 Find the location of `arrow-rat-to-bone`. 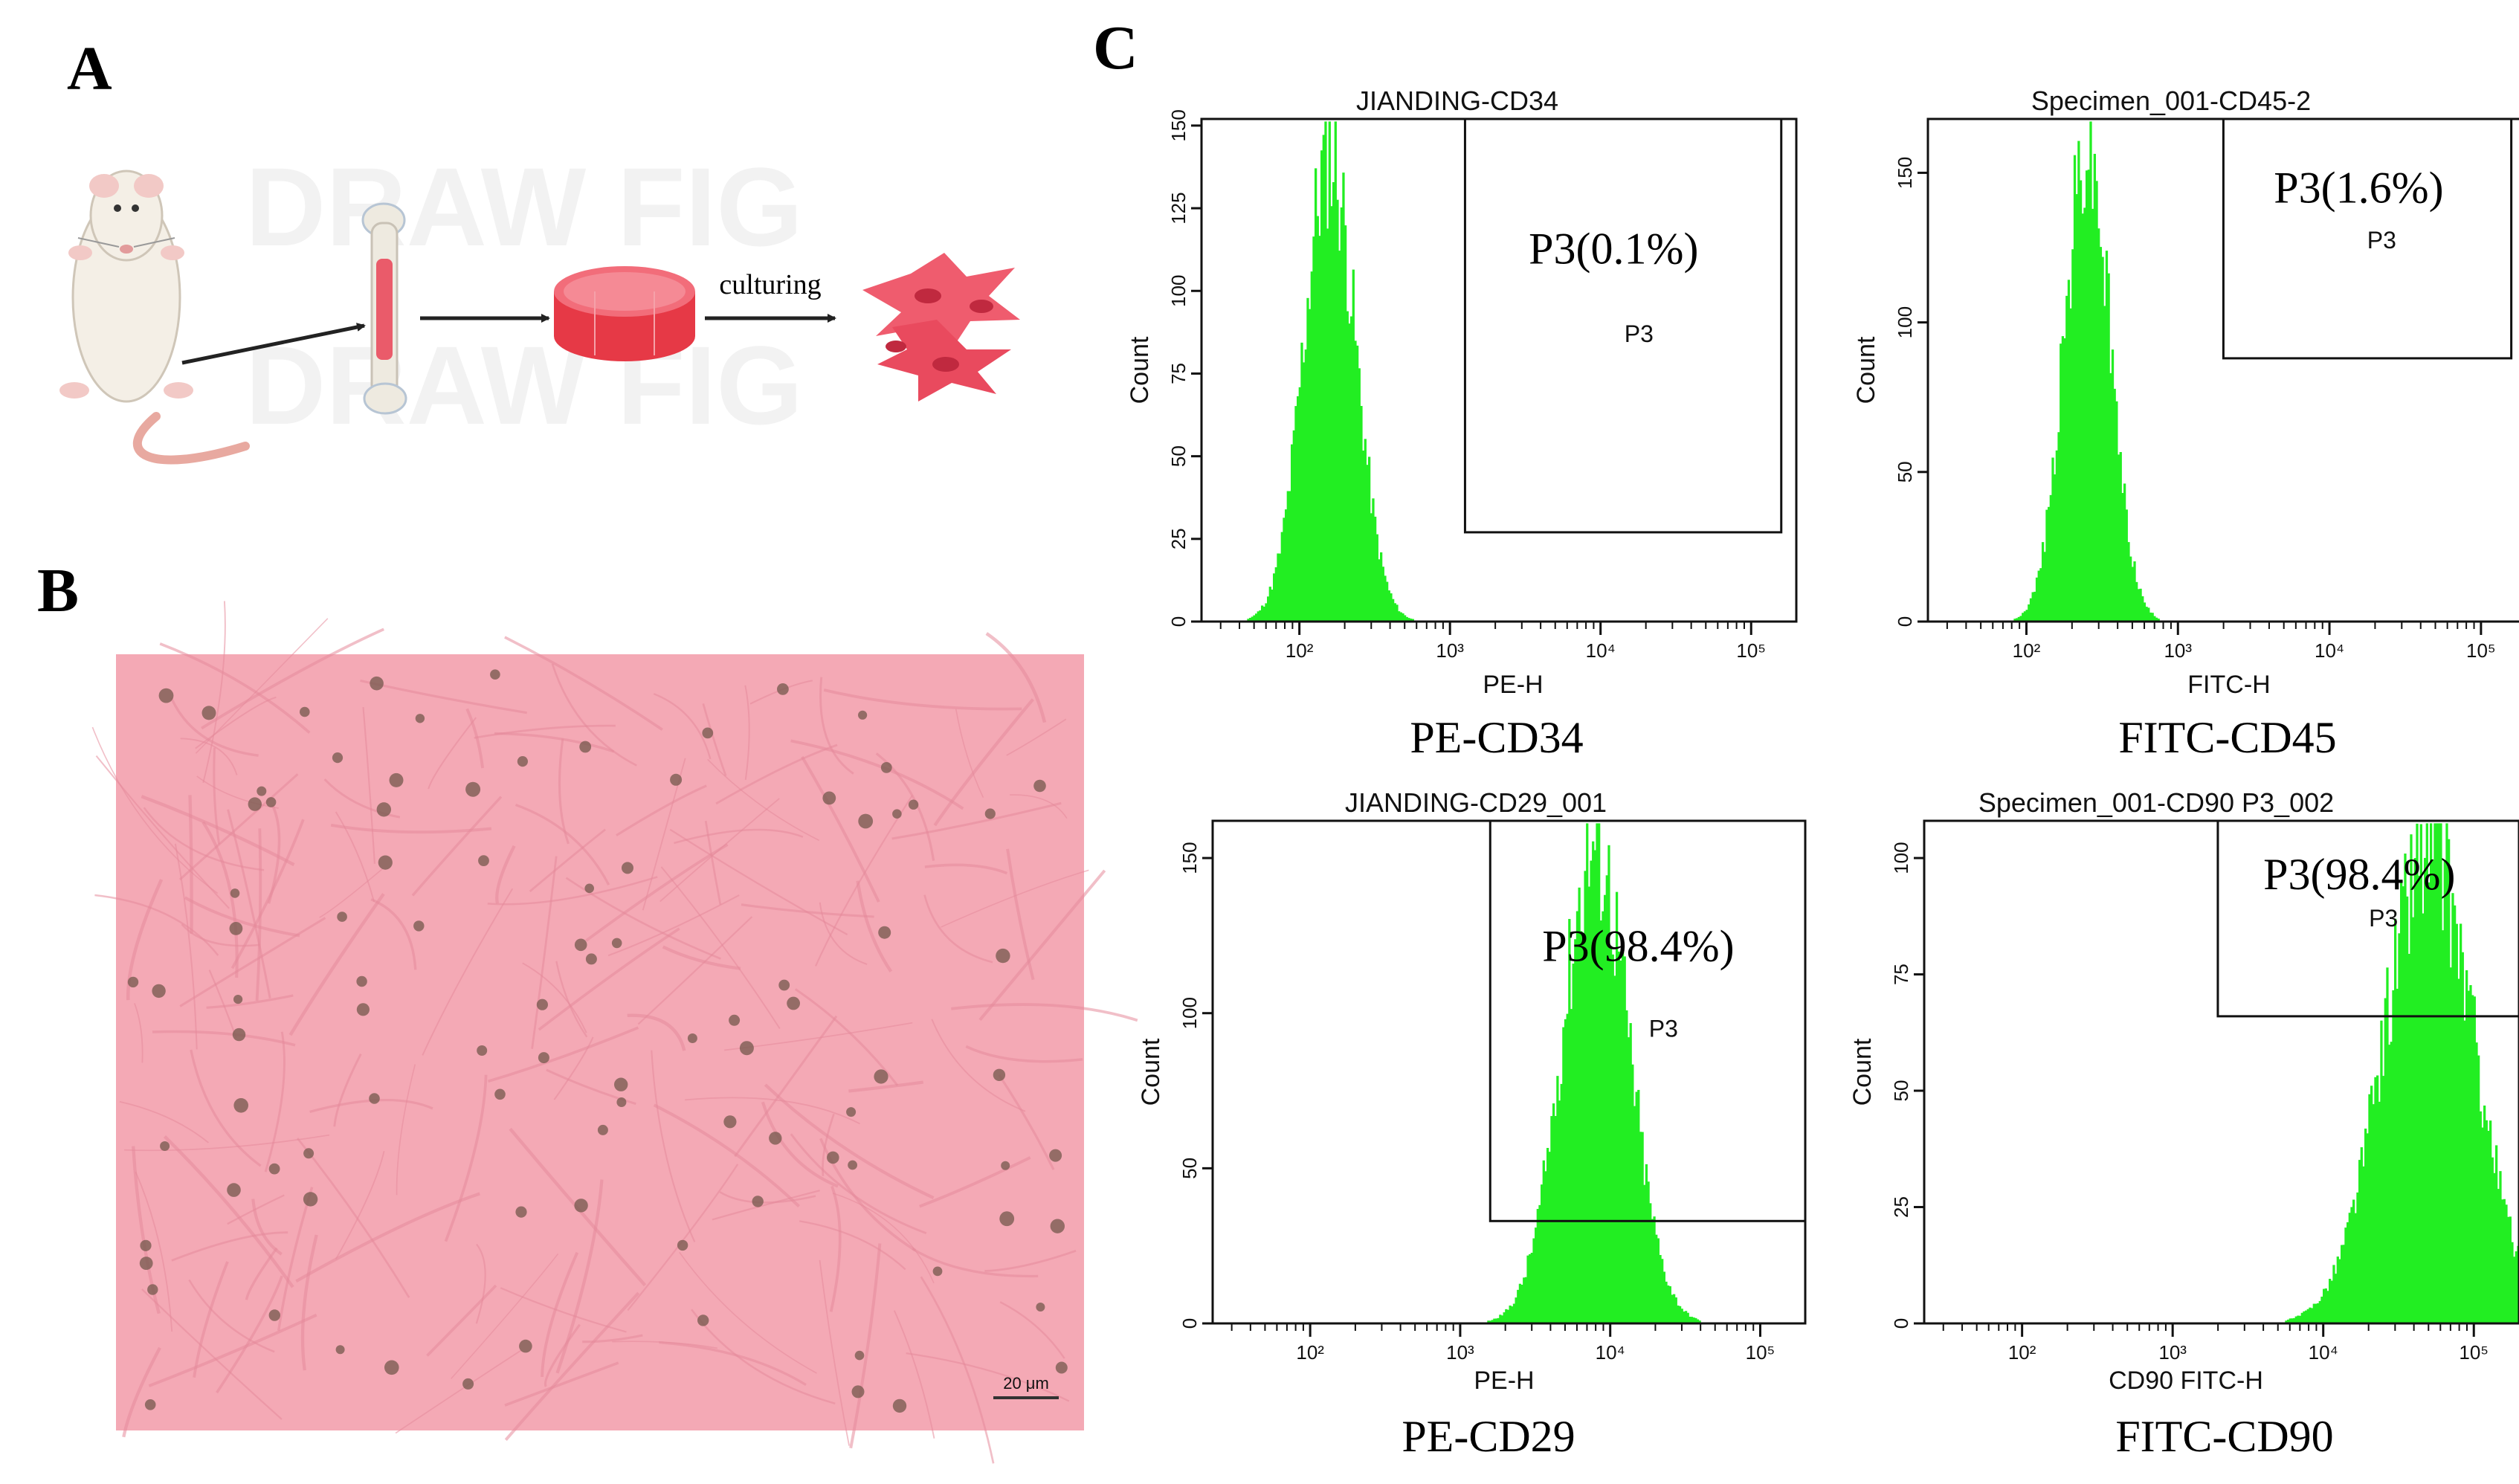

arrow-rat-to-bone is located at coordinates (274, 344).